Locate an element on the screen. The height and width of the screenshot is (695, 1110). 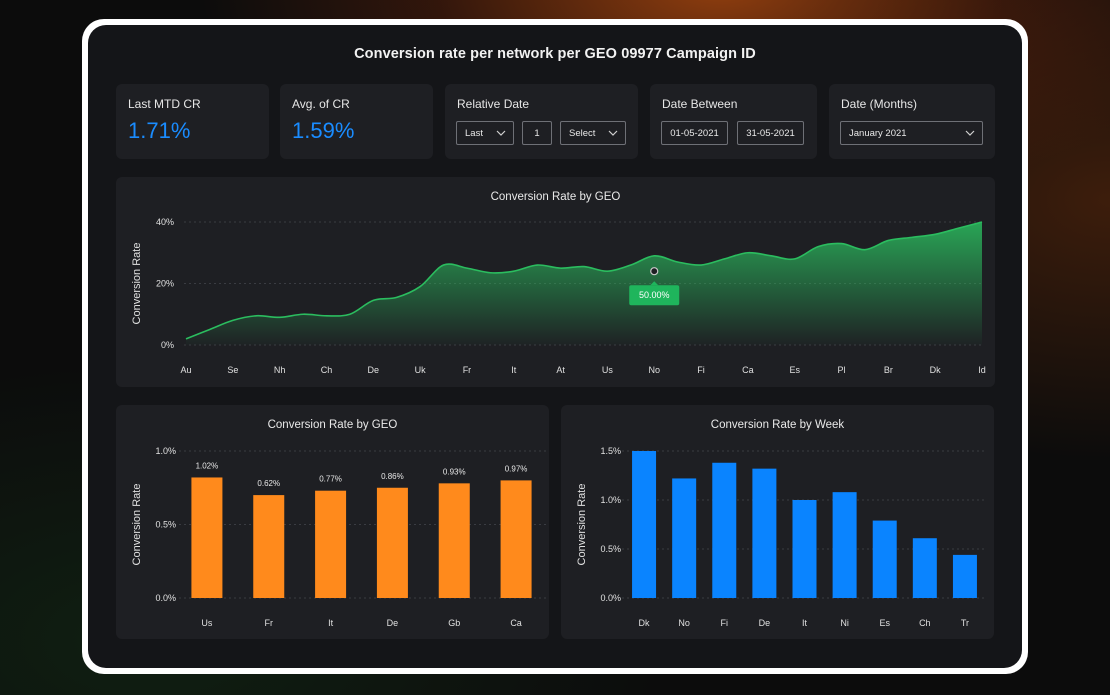
kpi-card-avg-cr: Avg. of CR 1.59% is located at coordinates (356, 121).